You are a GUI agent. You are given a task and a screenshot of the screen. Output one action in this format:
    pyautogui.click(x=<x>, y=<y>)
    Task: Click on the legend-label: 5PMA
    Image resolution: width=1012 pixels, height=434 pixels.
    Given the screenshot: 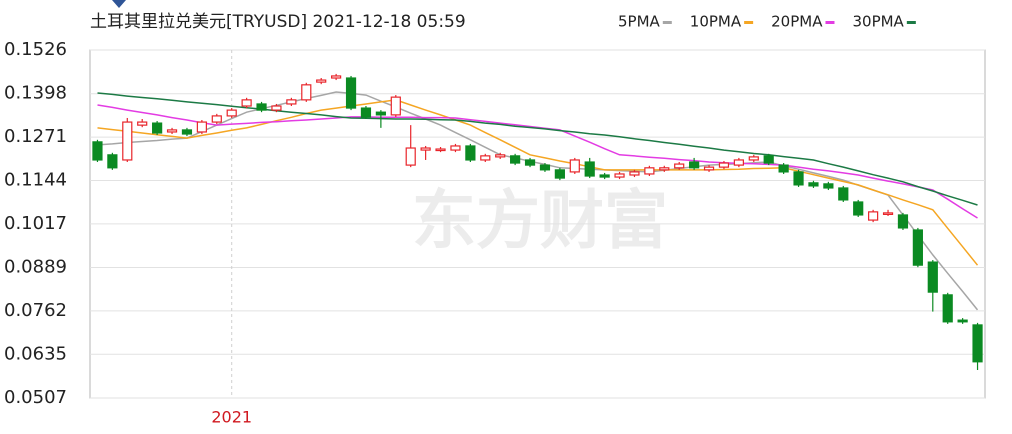 What is the action you would take?
    pyautogui.click(x=639, y=22)
    